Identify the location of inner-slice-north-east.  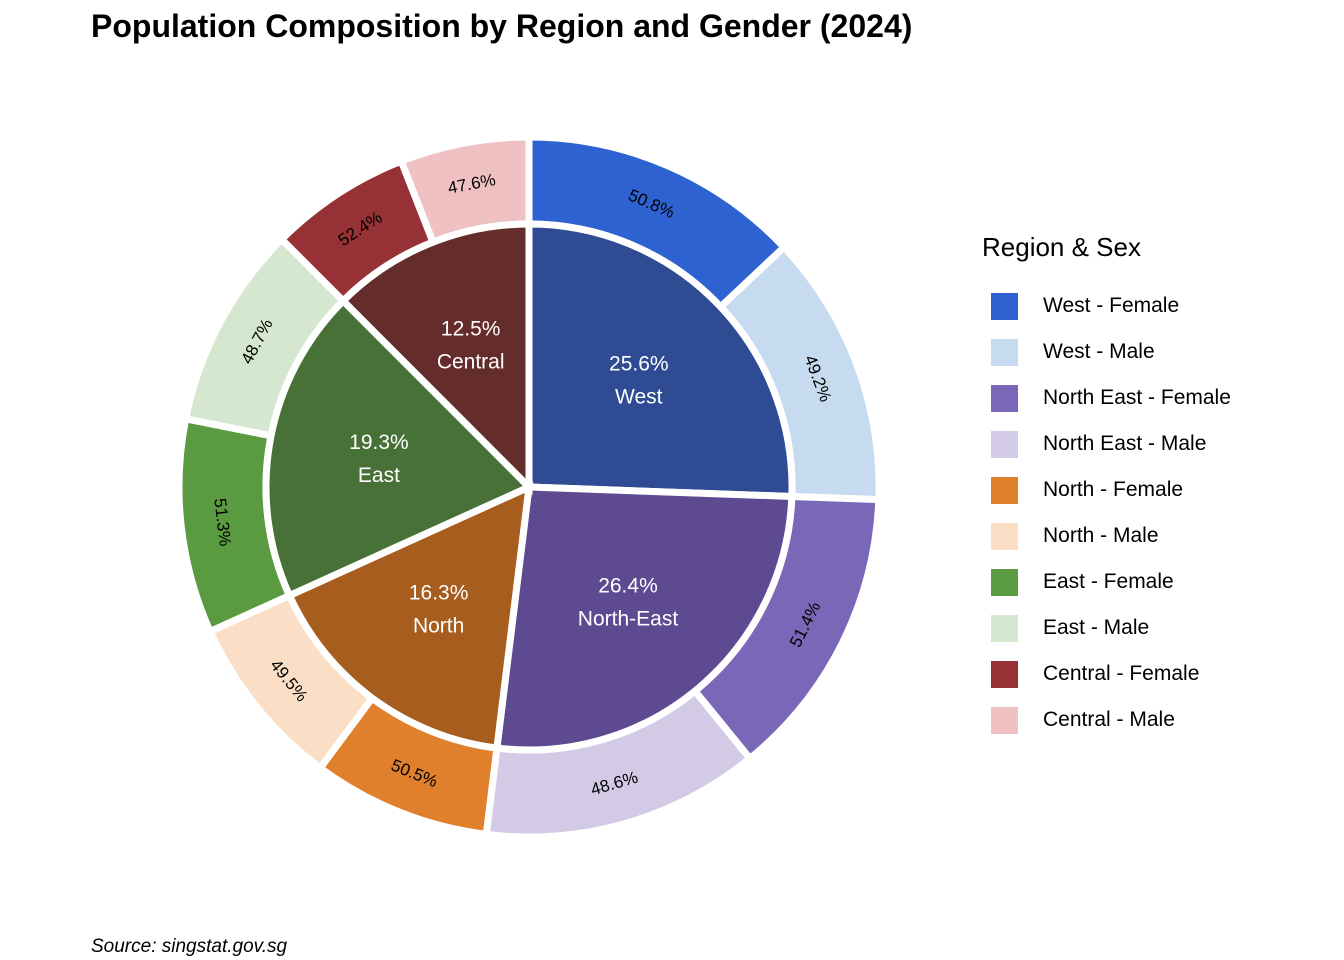
(644, 618).